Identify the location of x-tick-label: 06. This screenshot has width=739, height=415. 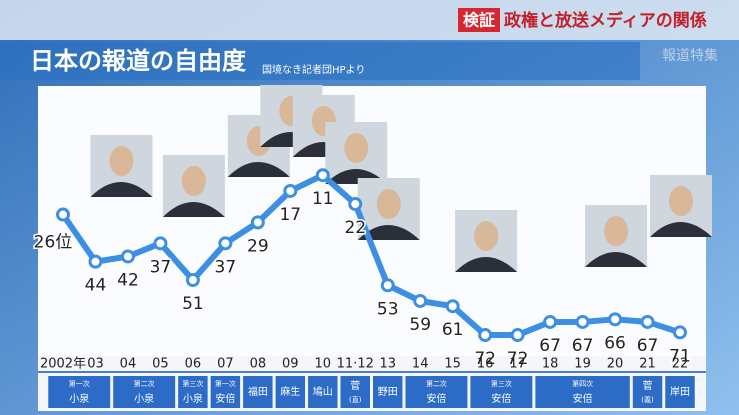
(193, 364).